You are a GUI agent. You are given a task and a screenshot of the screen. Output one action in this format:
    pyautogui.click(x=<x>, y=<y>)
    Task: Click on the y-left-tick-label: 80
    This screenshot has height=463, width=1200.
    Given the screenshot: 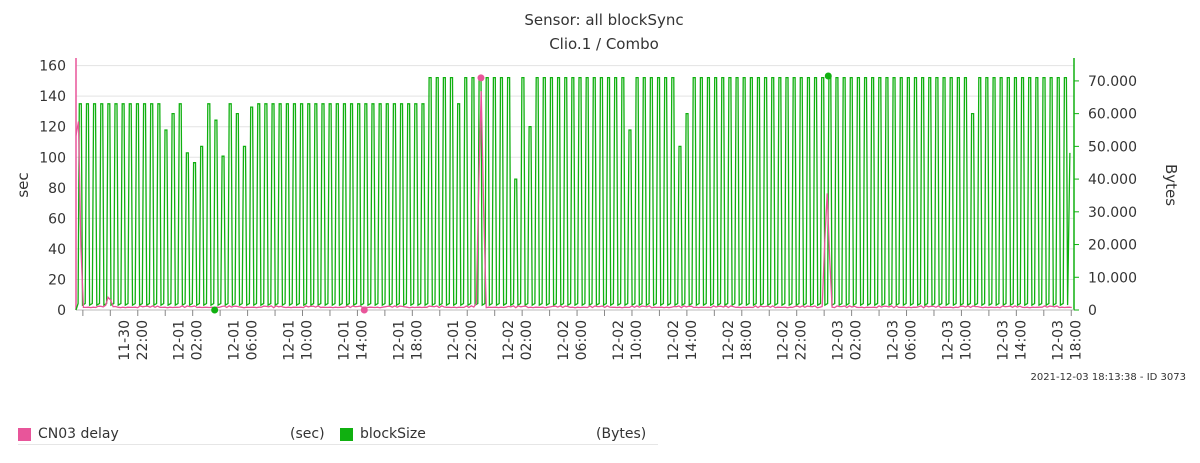 What is the action you would take?
    pyautogui.click(x=57, y=189)
    